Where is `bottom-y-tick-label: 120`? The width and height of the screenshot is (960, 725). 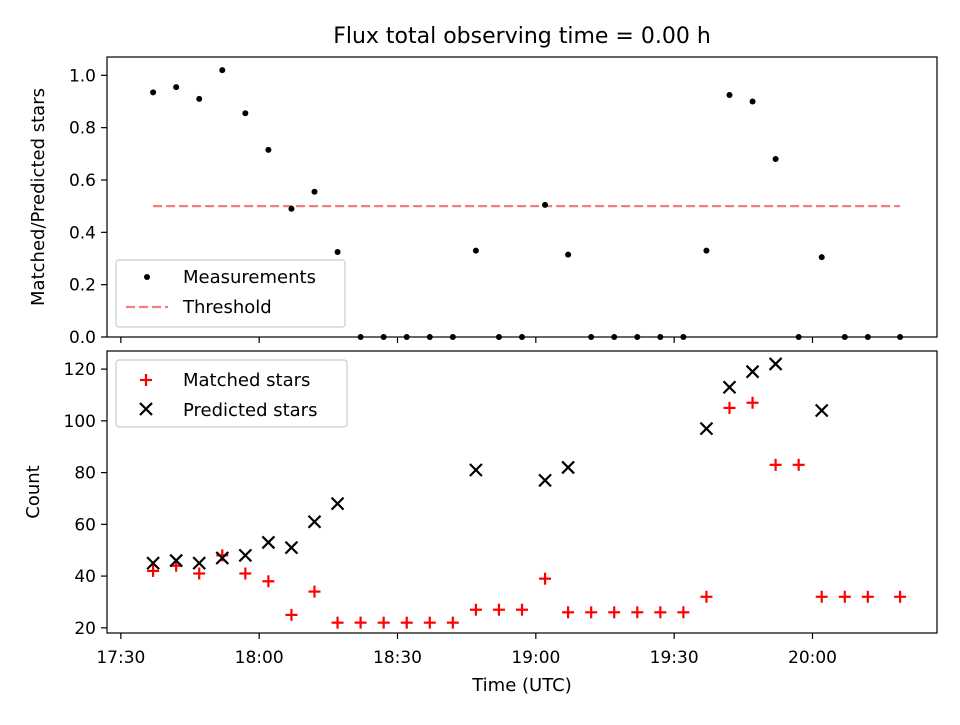
bottom-y-tick-label: 120 is located at coordinates (80, 370).